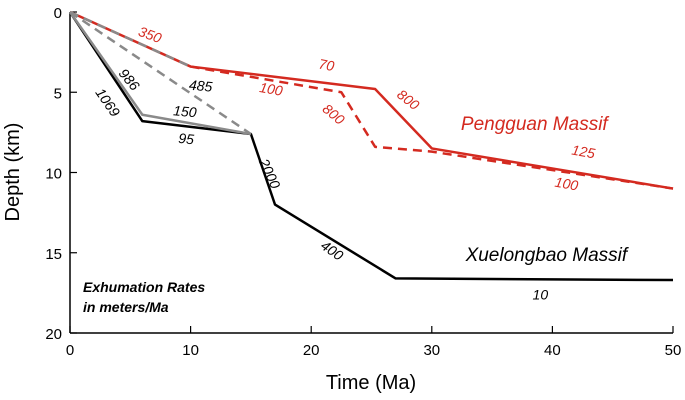  I want to click on series-name-label-1: Pengguan Massif, so click(535, 124).